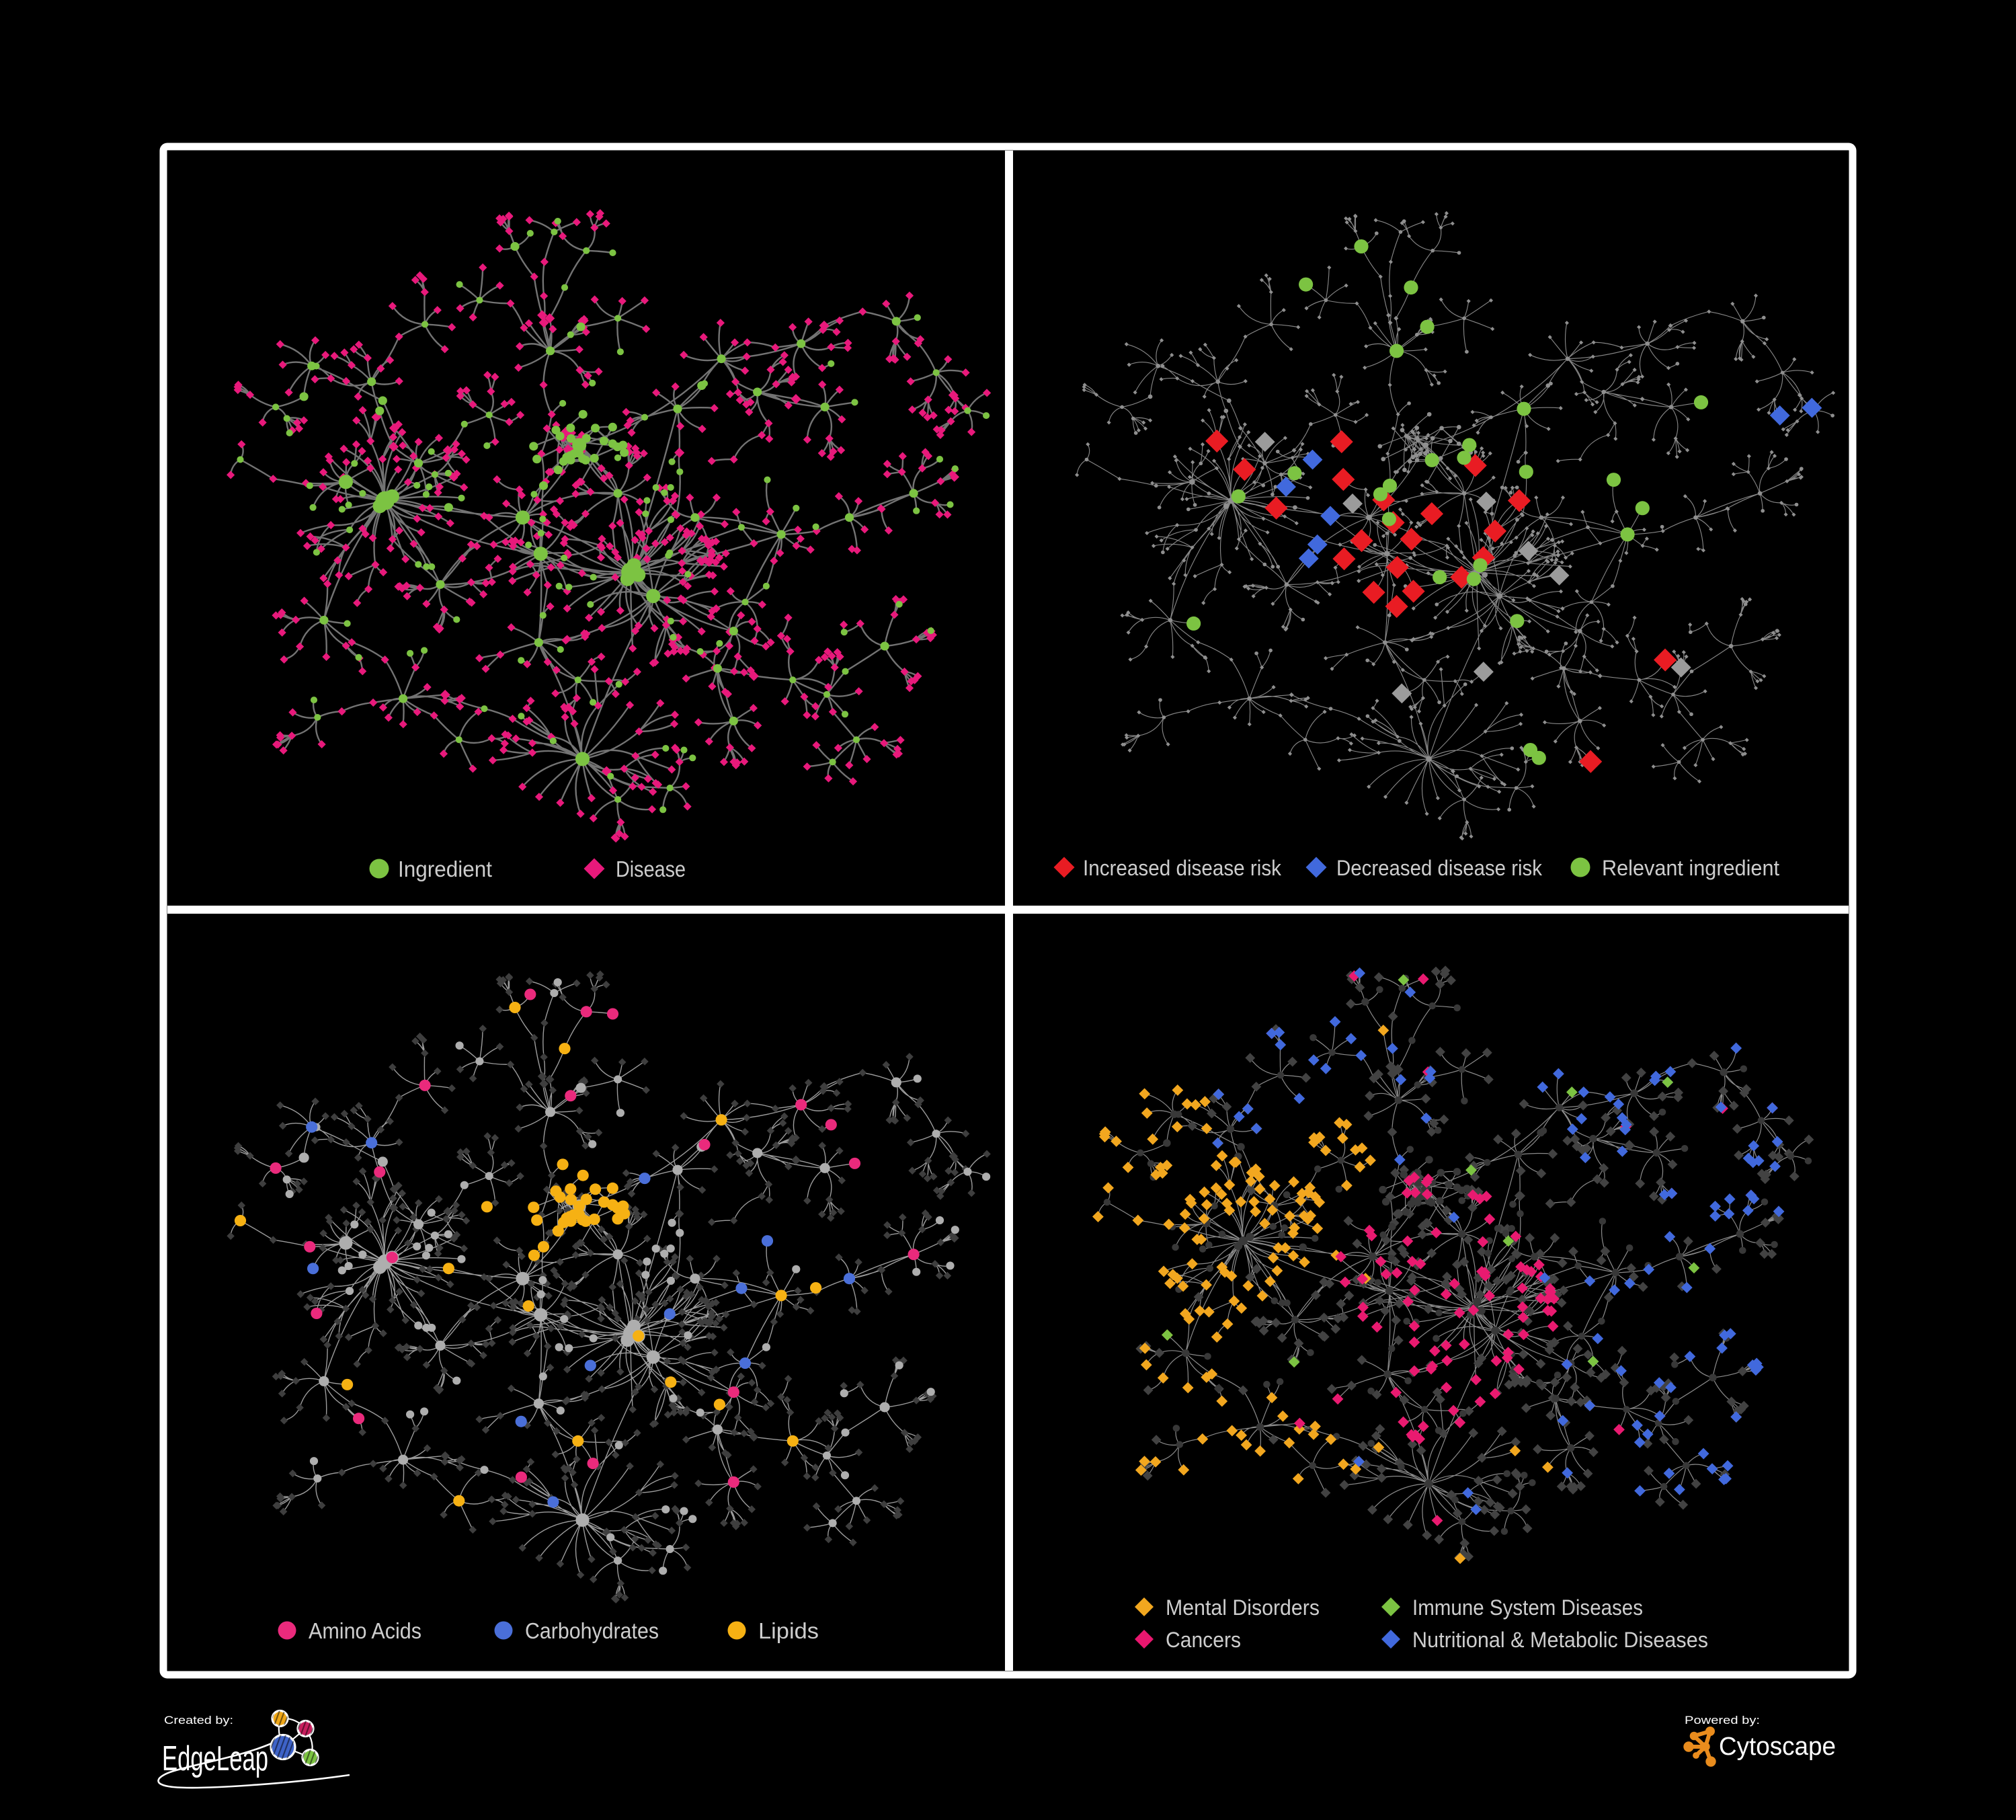  Describe the element at coordinates (1439, 868) in the screenshot. I see `svg-text: Decreased disease risk` at that location.